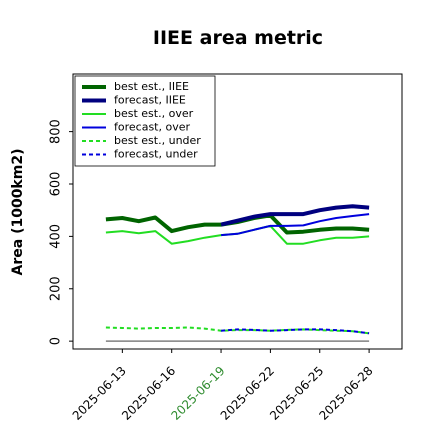 Image resolution: width=440 pixels, height=444 pixels. Describe the element at coordinates (56, 184) in the screenshot. I see `y-tick-label: 600` at that location.